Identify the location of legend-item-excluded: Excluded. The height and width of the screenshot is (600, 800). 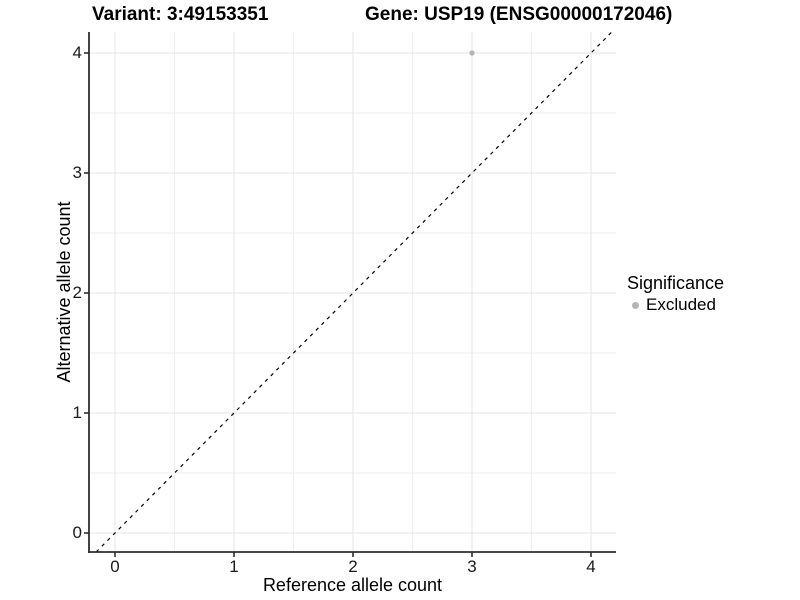
(675, 305).